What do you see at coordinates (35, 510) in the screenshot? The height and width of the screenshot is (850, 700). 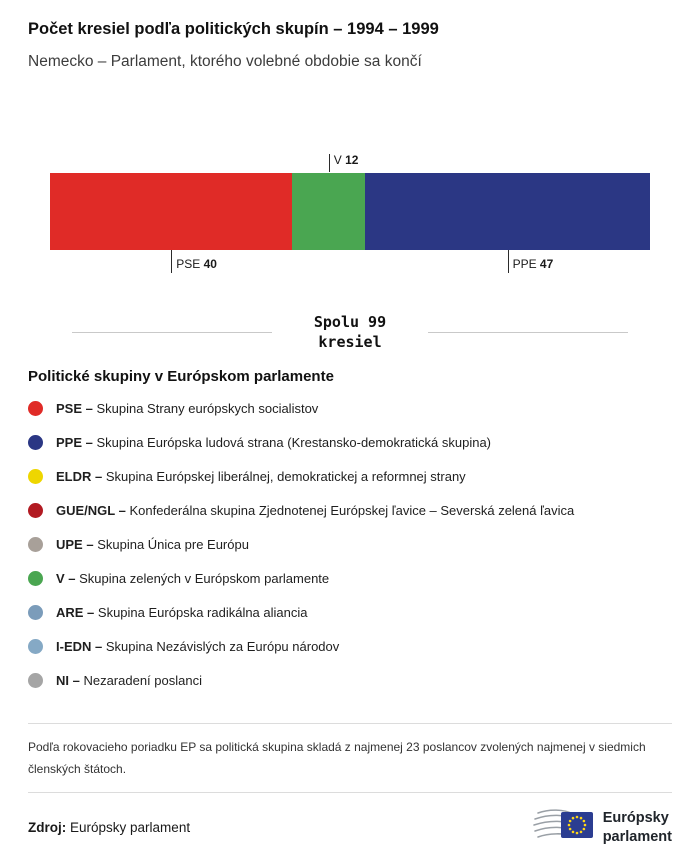 I see `legend-dot-guengl` at bounding box center [35, 510].